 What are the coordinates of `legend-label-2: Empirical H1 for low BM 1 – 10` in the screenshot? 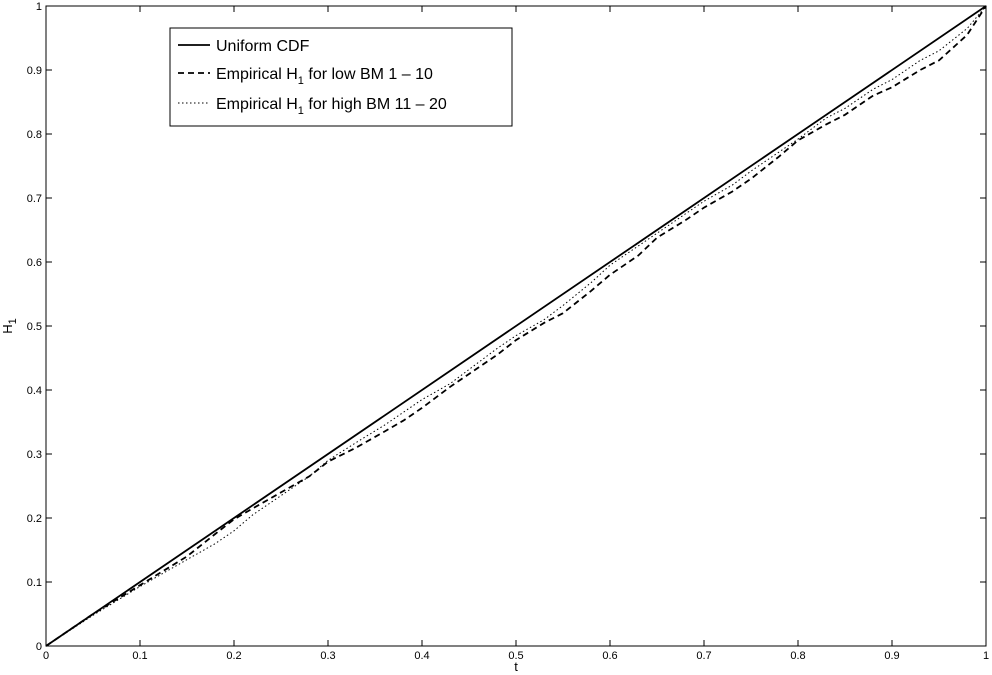 It's located at (324, 76).